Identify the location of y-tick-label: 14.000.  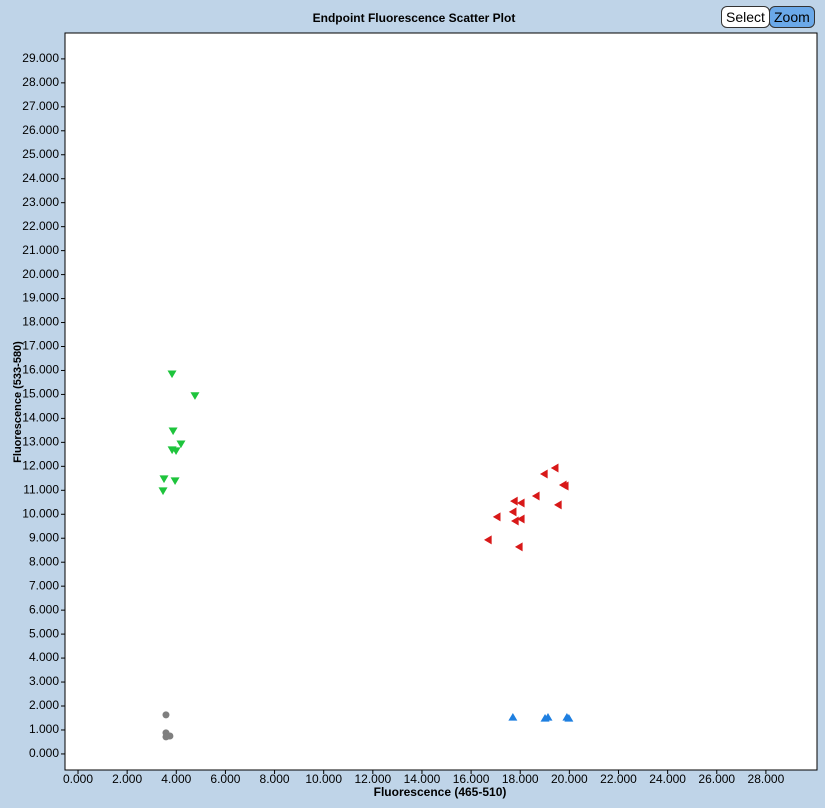
(40, 418).